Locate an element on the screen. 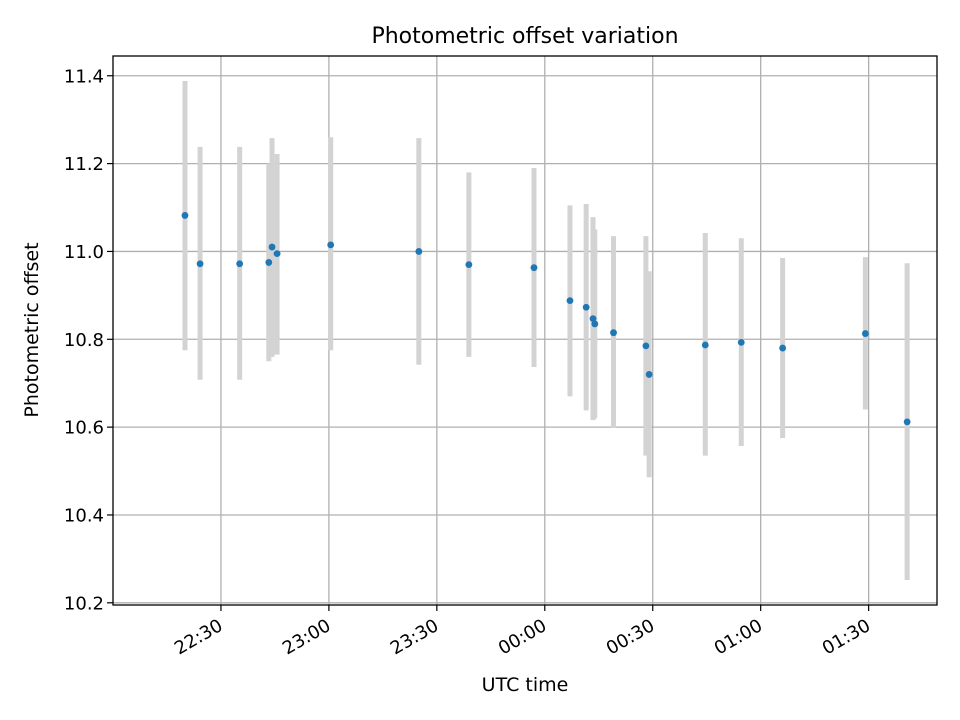  x-axis-label: UTC time is located at coordinates (525, 685).